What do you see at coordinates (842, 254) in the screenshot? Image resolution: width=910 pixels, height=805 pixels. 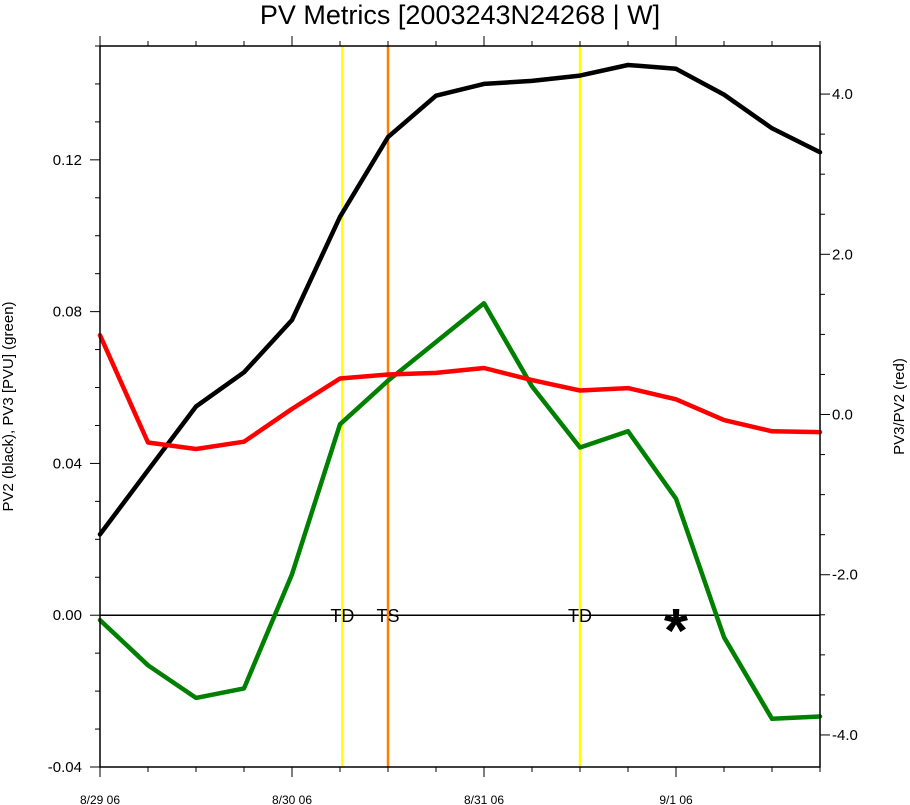 I see `y-right-tick-label-3: 2.0` at bounding box center [842, 254].